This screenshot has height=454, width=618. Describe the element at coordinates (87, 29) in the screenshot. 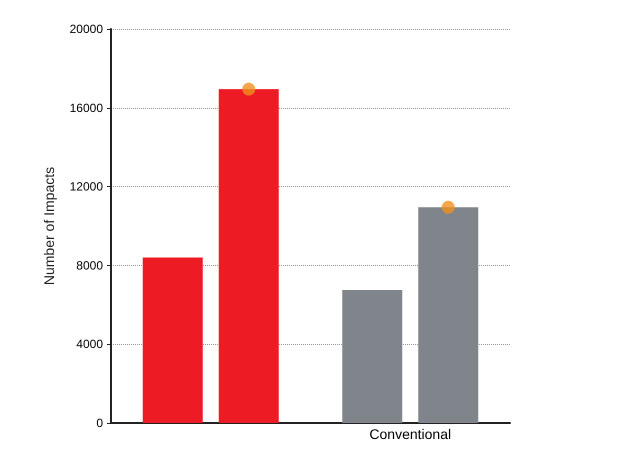

I see `y-tick-label: 20000` at that location.